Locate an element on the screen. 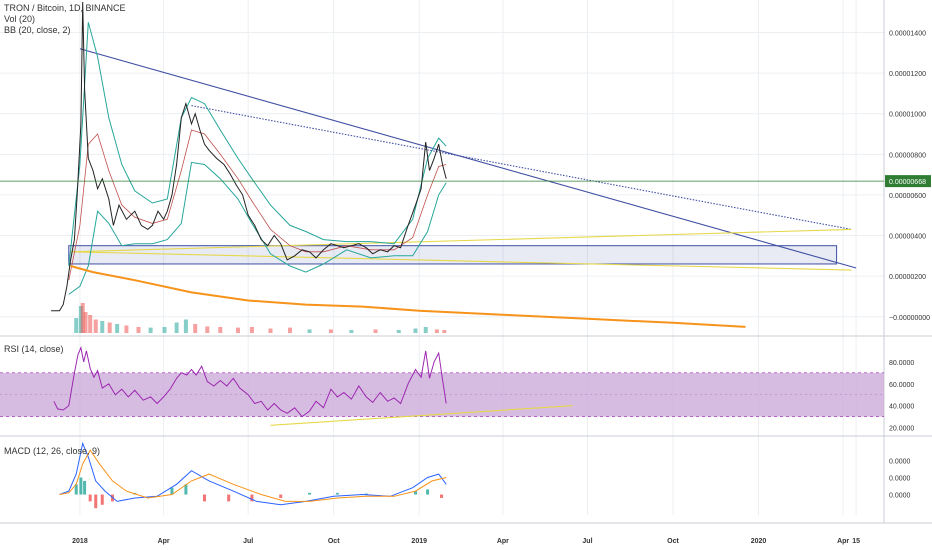 The height and width of the screenshot is (550, 932). rsi-tick-label: 80.0000 is located at coordinates (901, 363).